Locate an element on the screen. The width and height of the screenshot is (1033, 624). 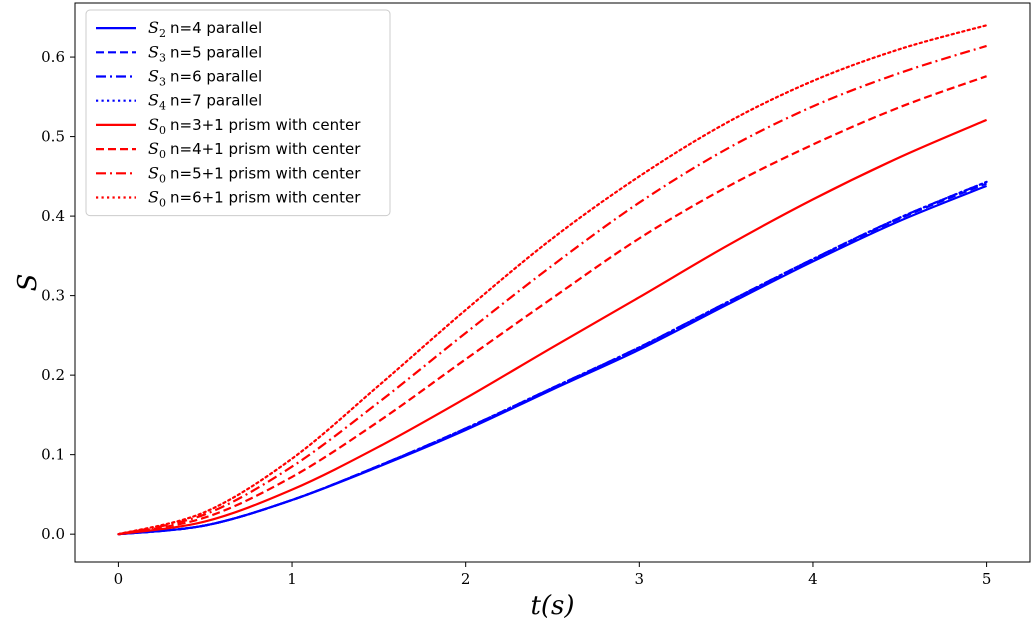
x-tick-label: 2 is located at coordinates (466, 579).